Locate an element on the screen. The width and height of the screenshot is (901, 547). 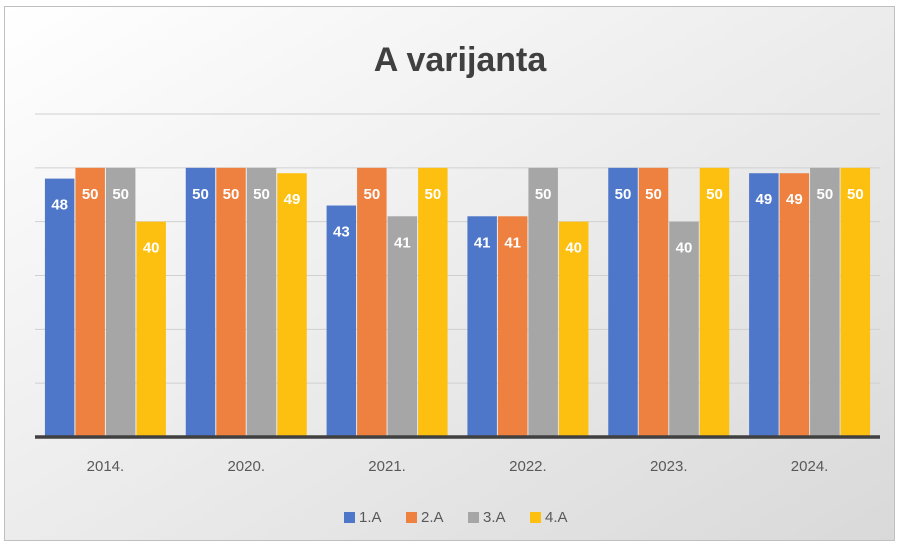
x-tick-label: 2014. is located at coordinates (106, 466).